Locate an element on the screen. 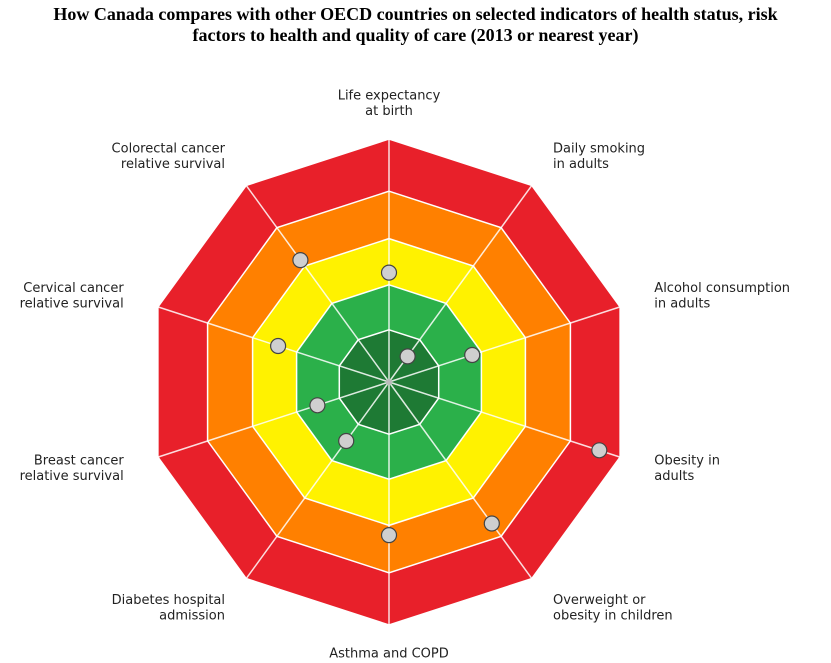  axis-label-line: Colorectal cancer is located at coordinates (169, 149).